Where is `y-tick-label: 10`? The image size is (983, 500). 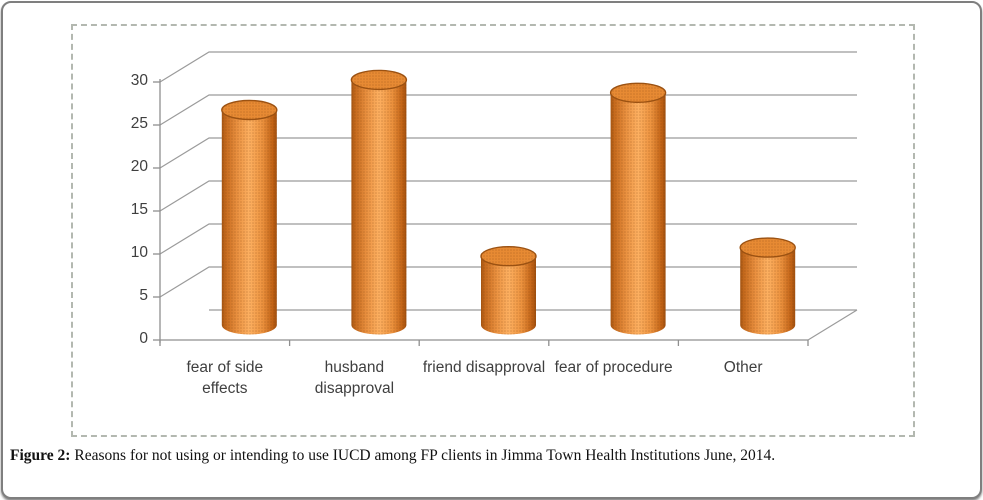 y-tick-label: 10 is located at coordinates (139, 252).